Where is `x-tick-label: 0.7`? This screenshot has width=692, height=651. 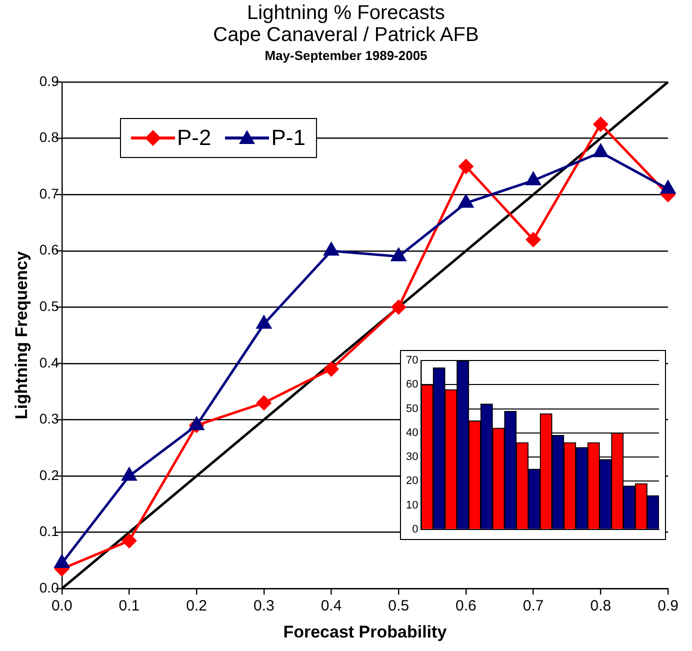
x-tick-label: 0.7 is located at coordinates (533, 606).